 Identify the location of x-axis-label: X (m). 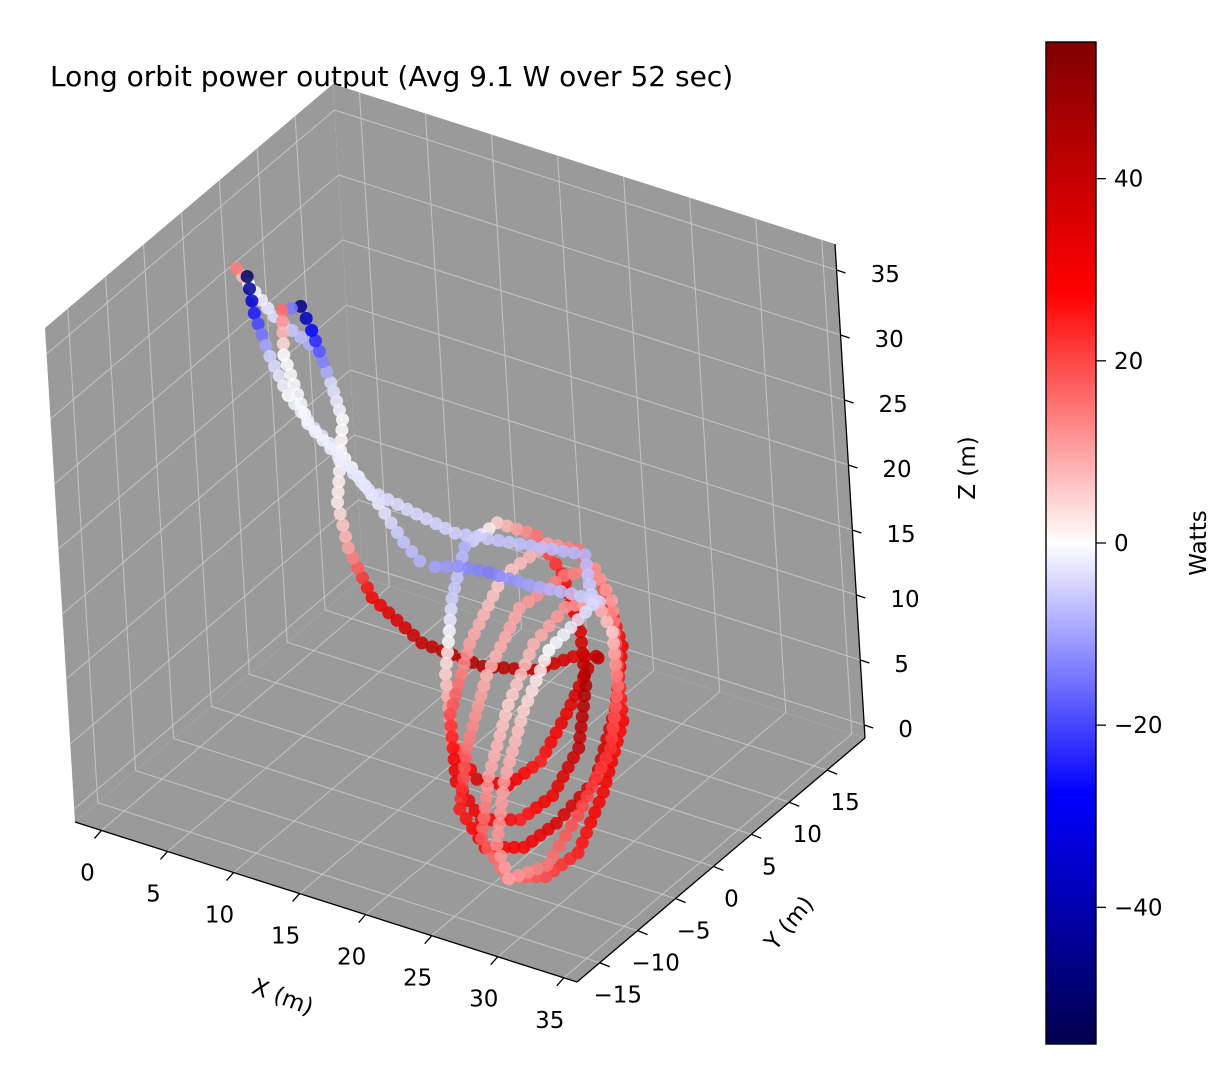
(282, 997).